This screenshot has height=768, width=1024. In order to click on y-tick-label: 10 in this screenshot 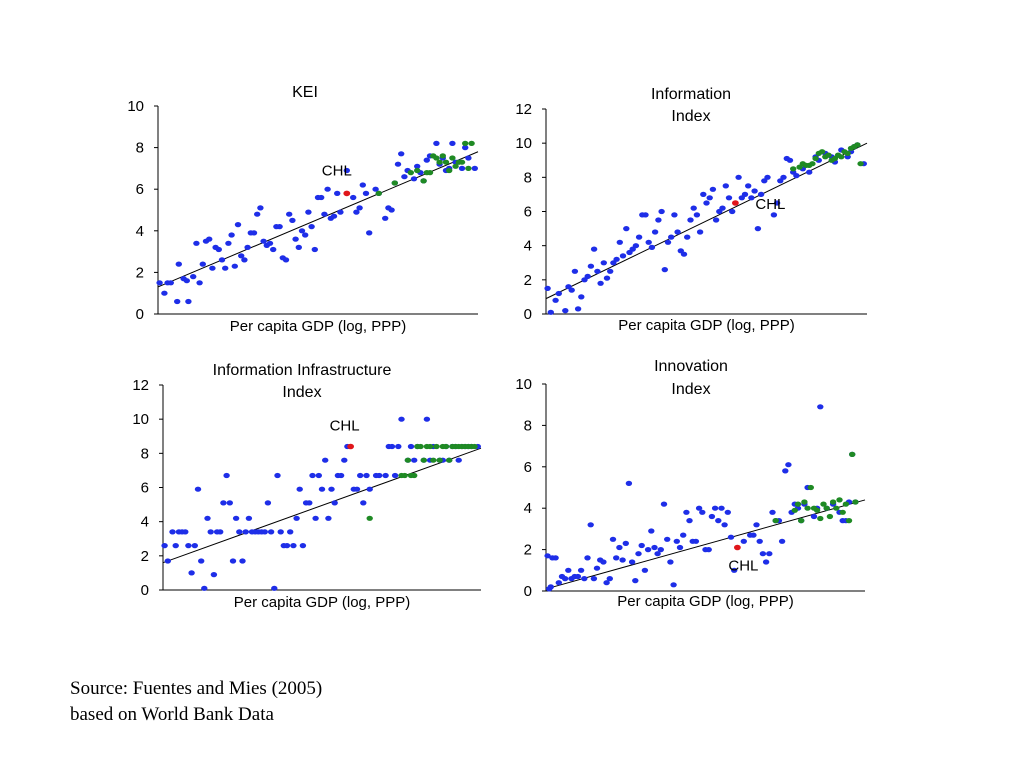, I will do `click(523, 384)`.